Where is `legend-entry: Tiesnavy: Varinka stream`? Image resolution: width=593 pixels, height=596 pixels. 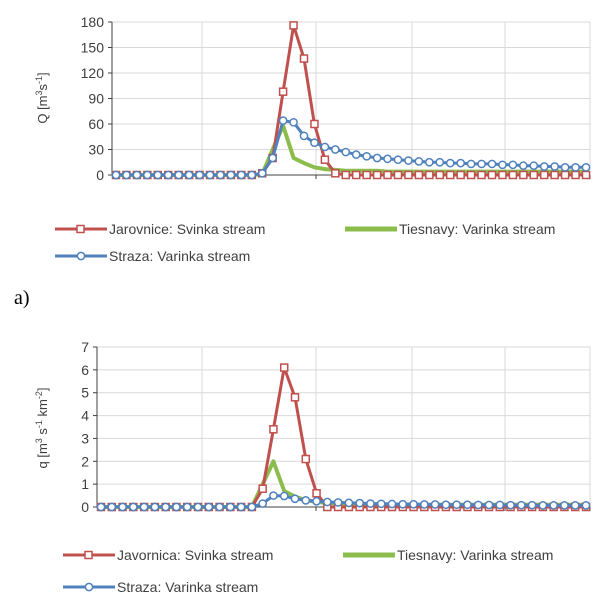
legend-entry: Tiesnavy: Varinka stream is located at coordinates (448, 555).